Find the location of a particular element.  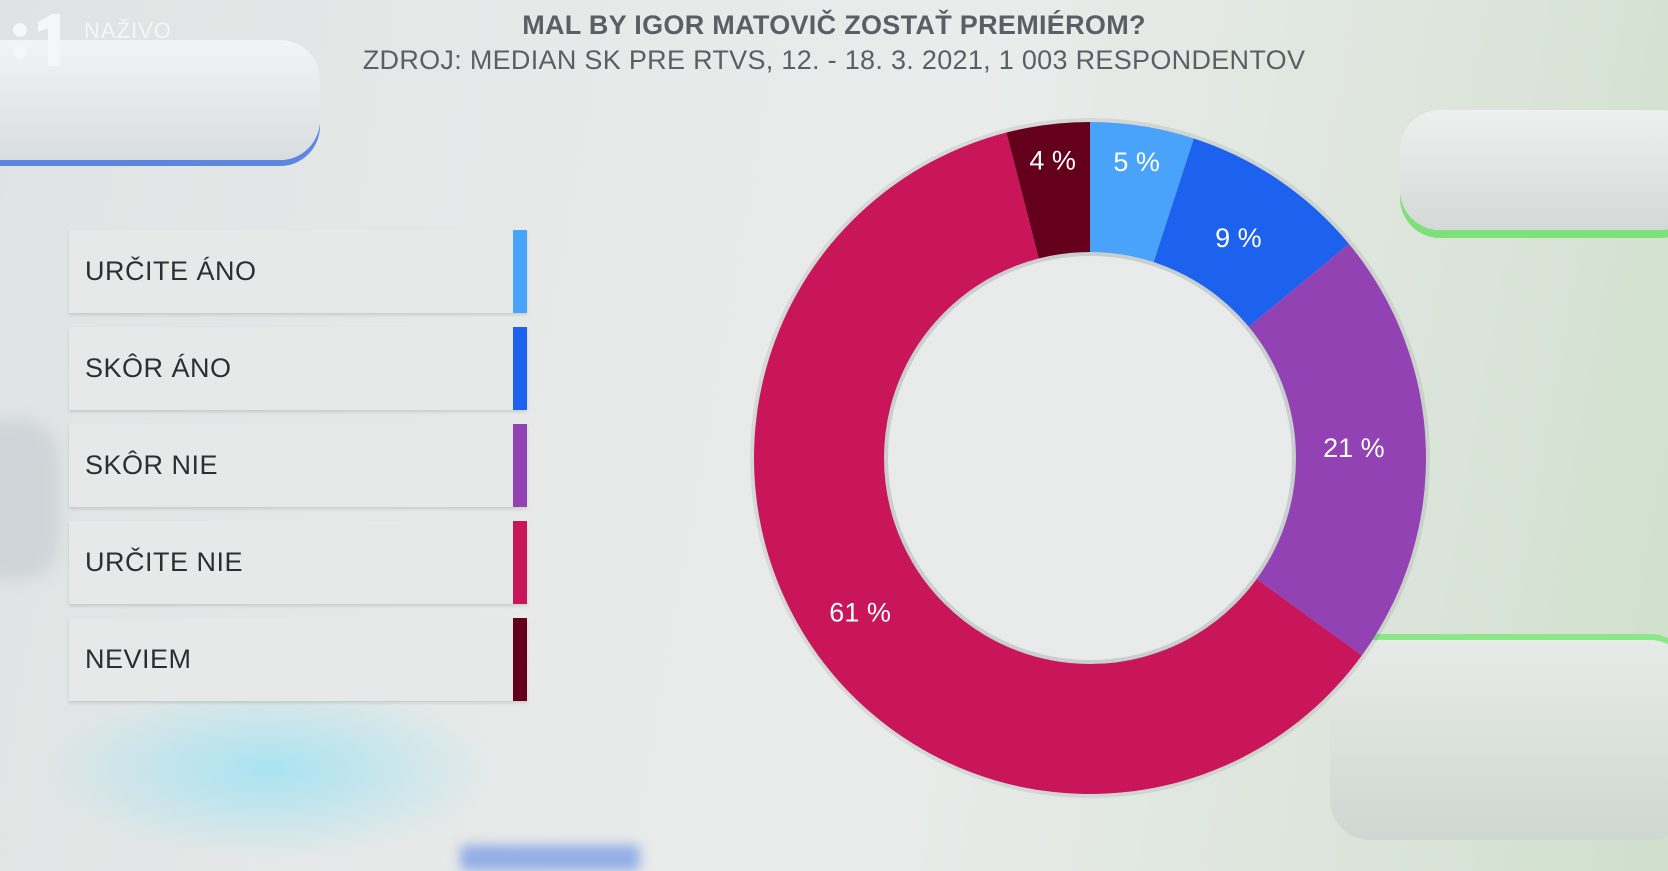

slice-data-label: 5 % is located at coordinates (1136, 162).